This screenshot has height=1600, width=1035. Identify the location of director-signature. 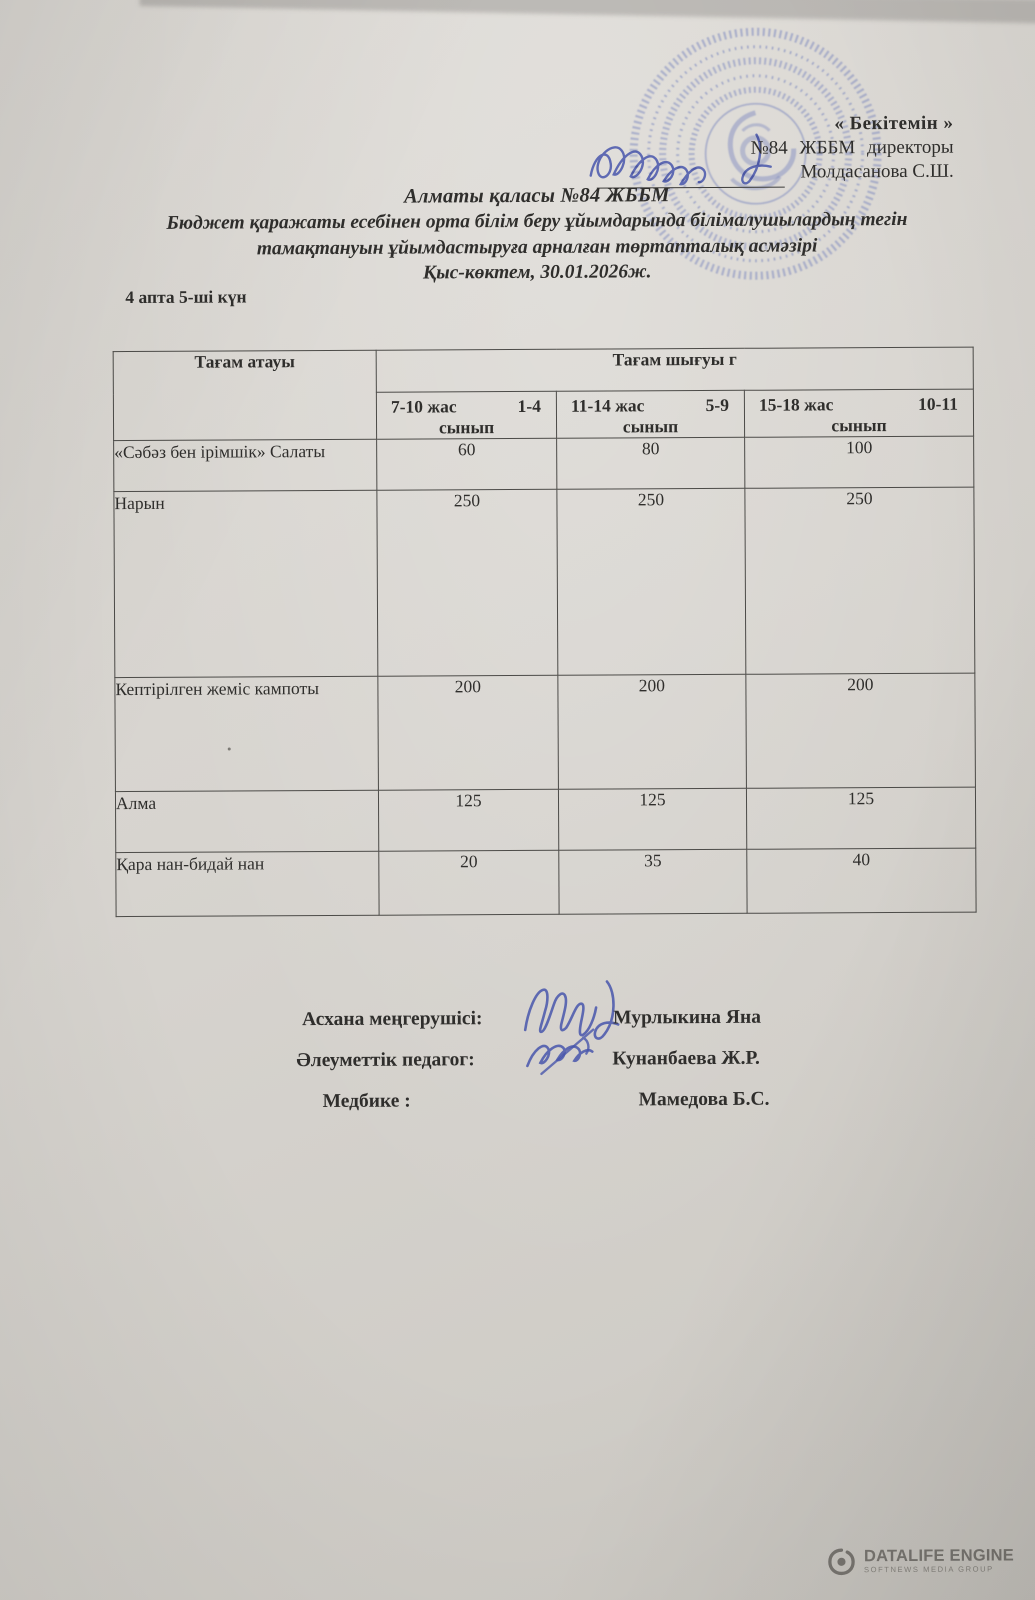
(680, 159).